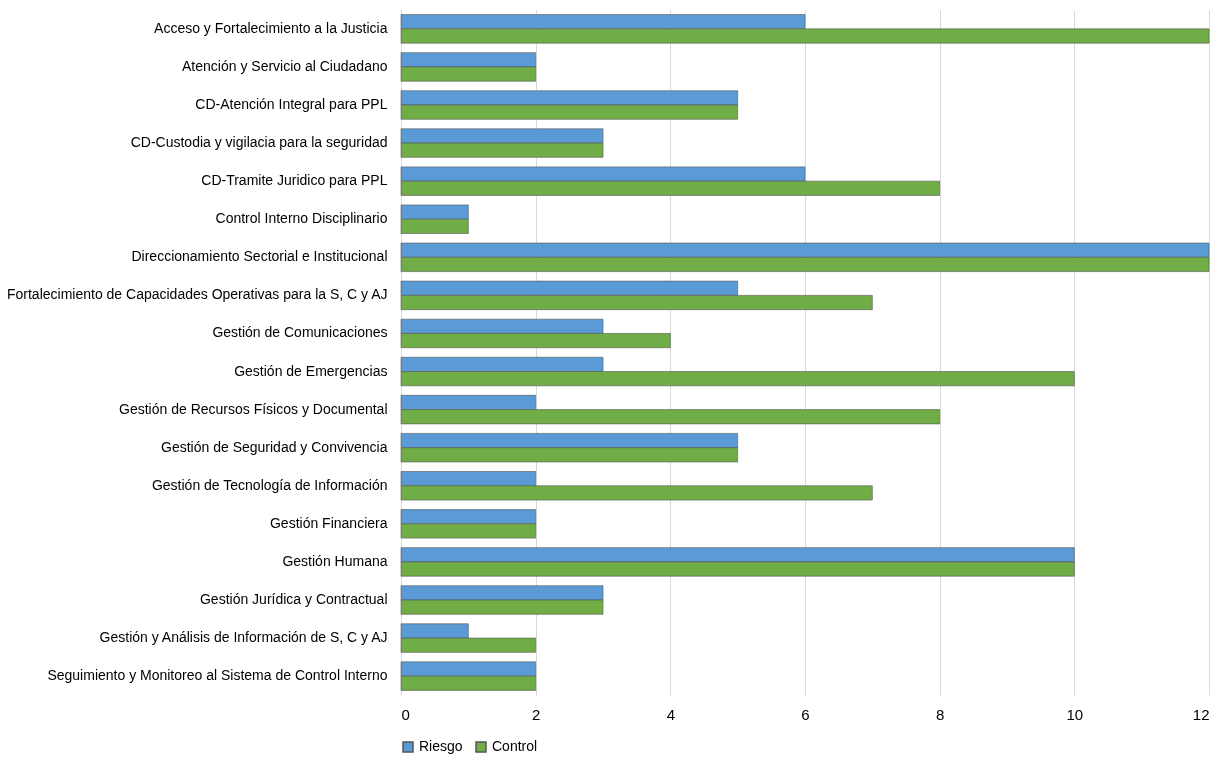 This screenshot has height=767, width=1231. What do you see at coordinates (1201, 714) in the screenshot?
I see `x-tick-label: 12` at bounding box center [1201, 714].